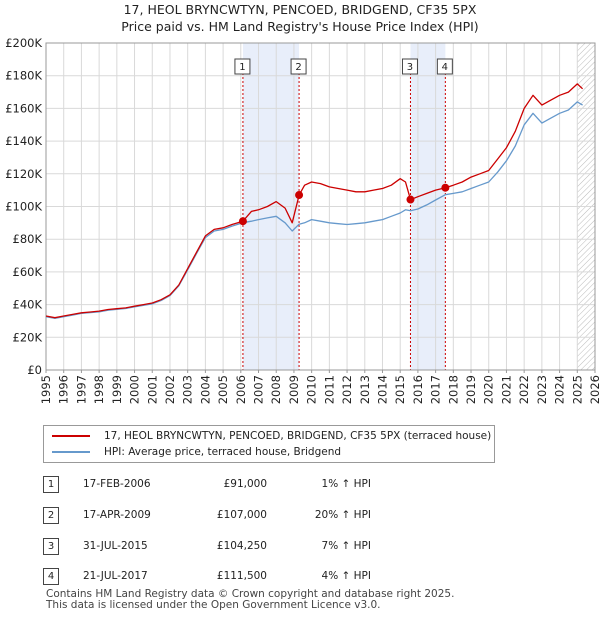 This screenshot has width=600, height=620. Describe the element at coordinates (524, 389) in the screenshot. I see `x-tick-label: 2022` at that location.